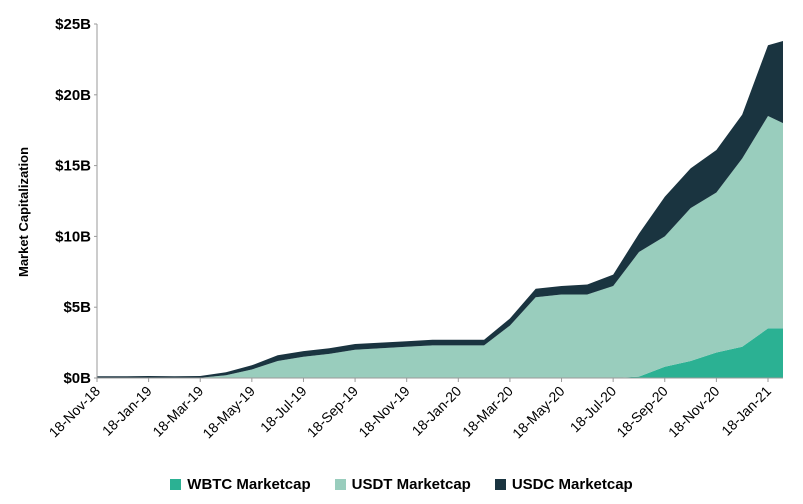 The image size is (803, 504). Describe the element at coordinates (127, 411) in the screenshot. I see `x-tick-label: 18-Jan-19` at that location.